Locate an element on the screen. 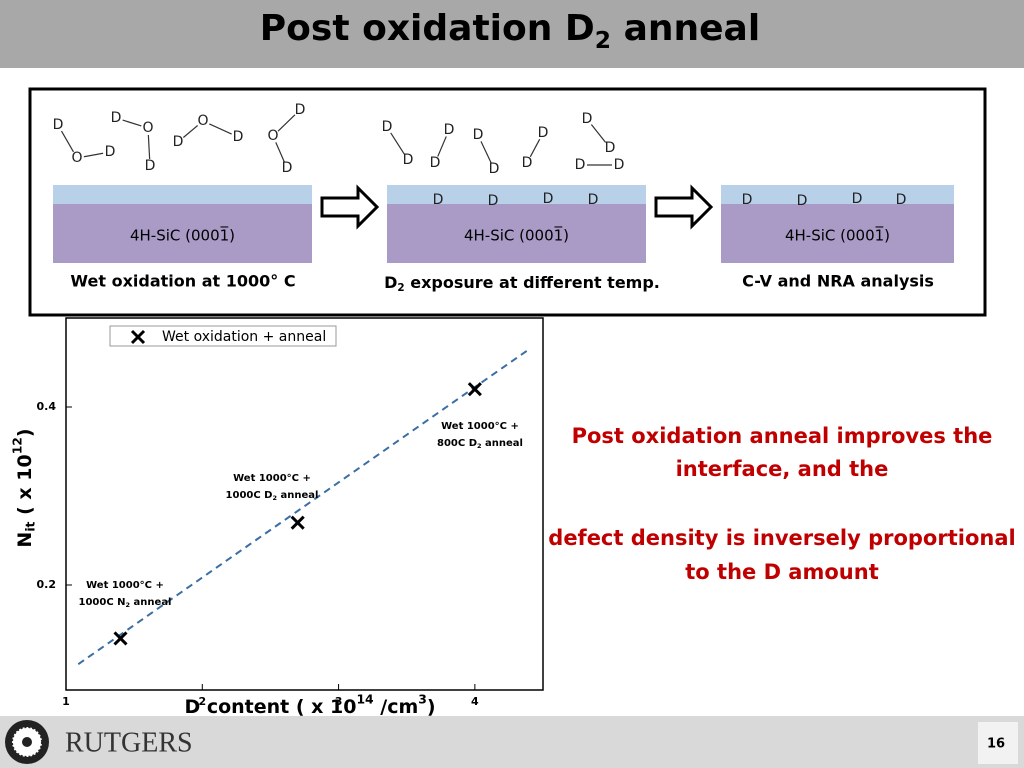  y-axis-label-part: N is located at coordinates (25, 540).